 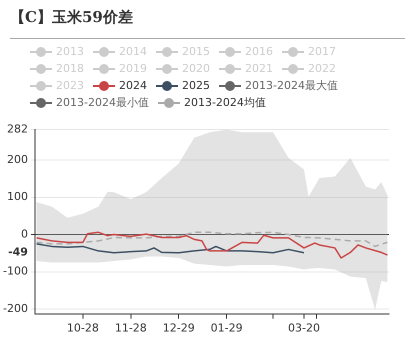 I want to click on y-tick-label: 0, so click(x=24, y=233).